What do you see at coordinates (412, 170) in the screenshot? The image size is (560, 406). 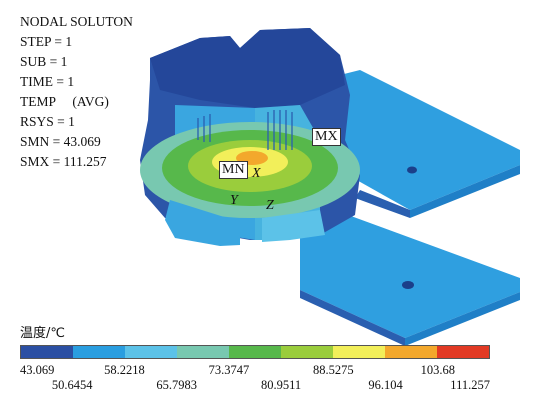 I see `upper-arm-hole` at bounding box center [412, 170].